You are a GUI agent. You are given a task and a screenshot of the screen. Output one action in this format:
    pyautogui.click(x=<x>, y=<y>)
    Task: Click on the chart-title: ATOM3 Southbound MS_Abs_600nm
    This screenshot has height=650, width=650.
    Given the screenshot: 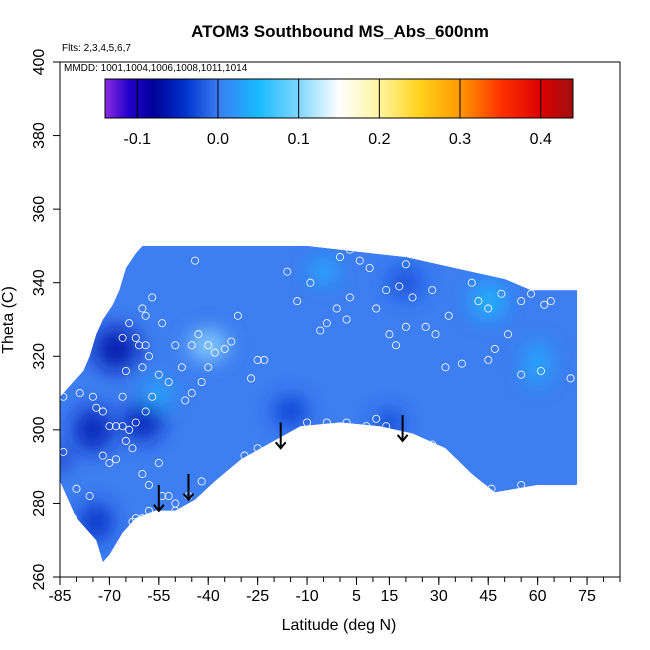 What is the action you would take?
    pyautogui.click(x=340, y=31)
    